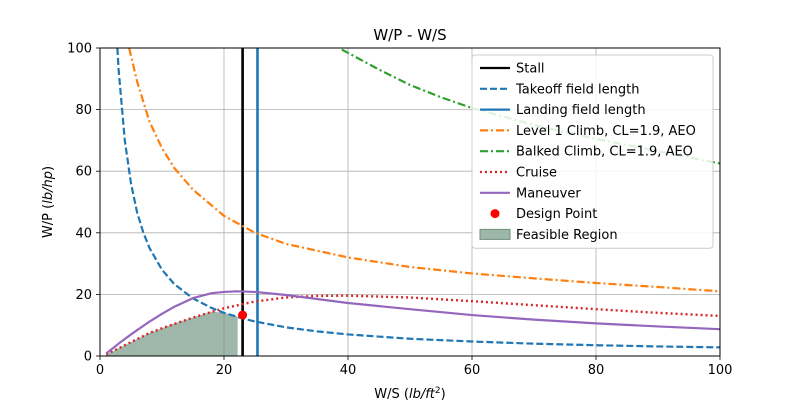  Describe the element at coordinates (83, 295) in the screenshot. I see `y-tick-label: 20` at that location.